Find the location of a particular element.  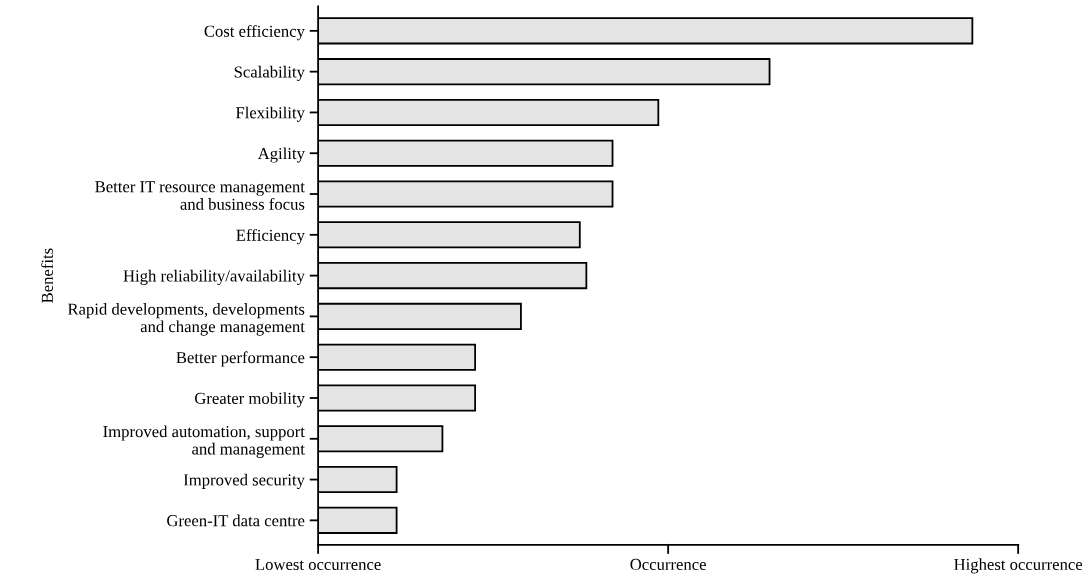

y-tick-label: Agility is located at coordinates (281, 155).